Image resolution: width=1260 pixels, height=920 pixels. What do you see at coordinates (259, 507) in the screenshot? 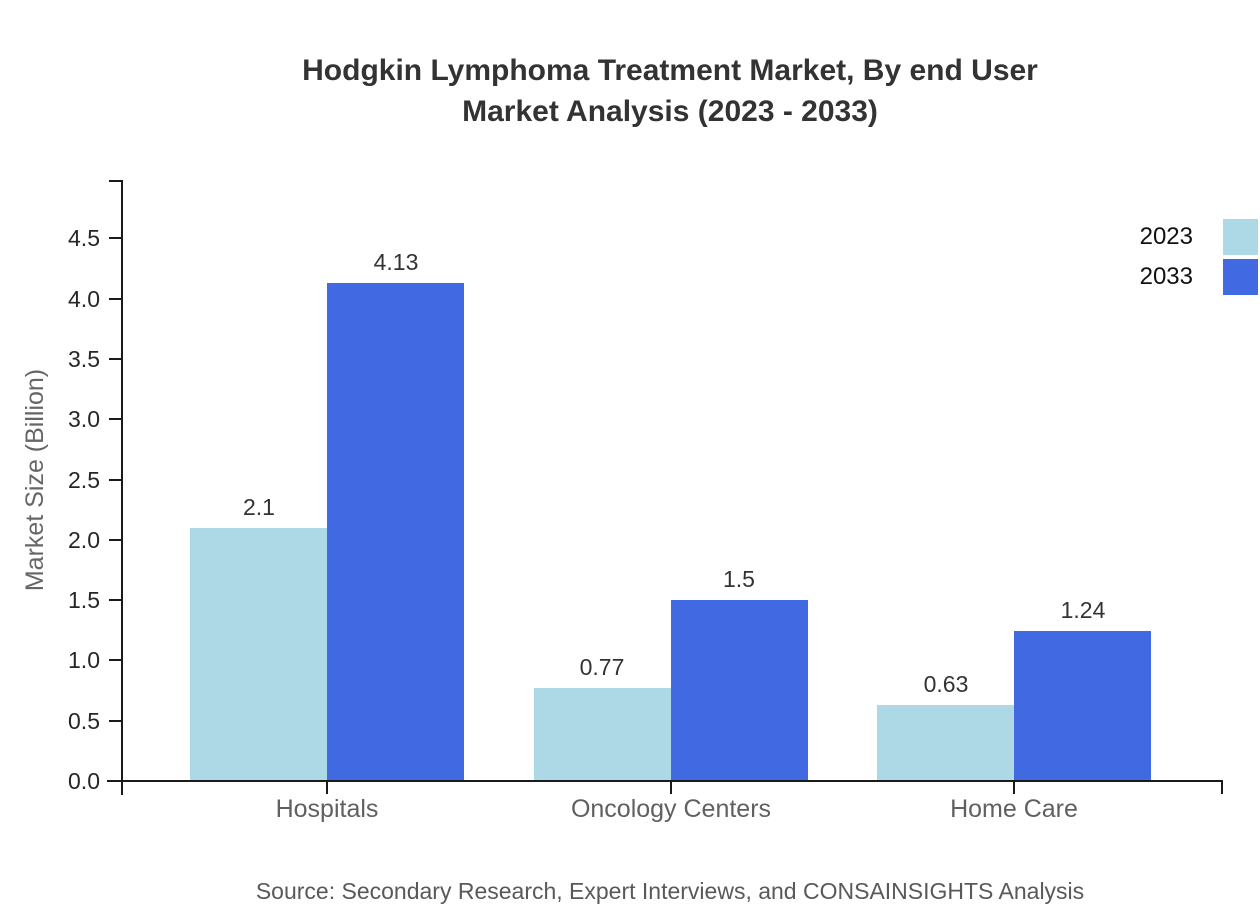
I see `bar-value-label: 2.1` at bounding box center [259, 507].